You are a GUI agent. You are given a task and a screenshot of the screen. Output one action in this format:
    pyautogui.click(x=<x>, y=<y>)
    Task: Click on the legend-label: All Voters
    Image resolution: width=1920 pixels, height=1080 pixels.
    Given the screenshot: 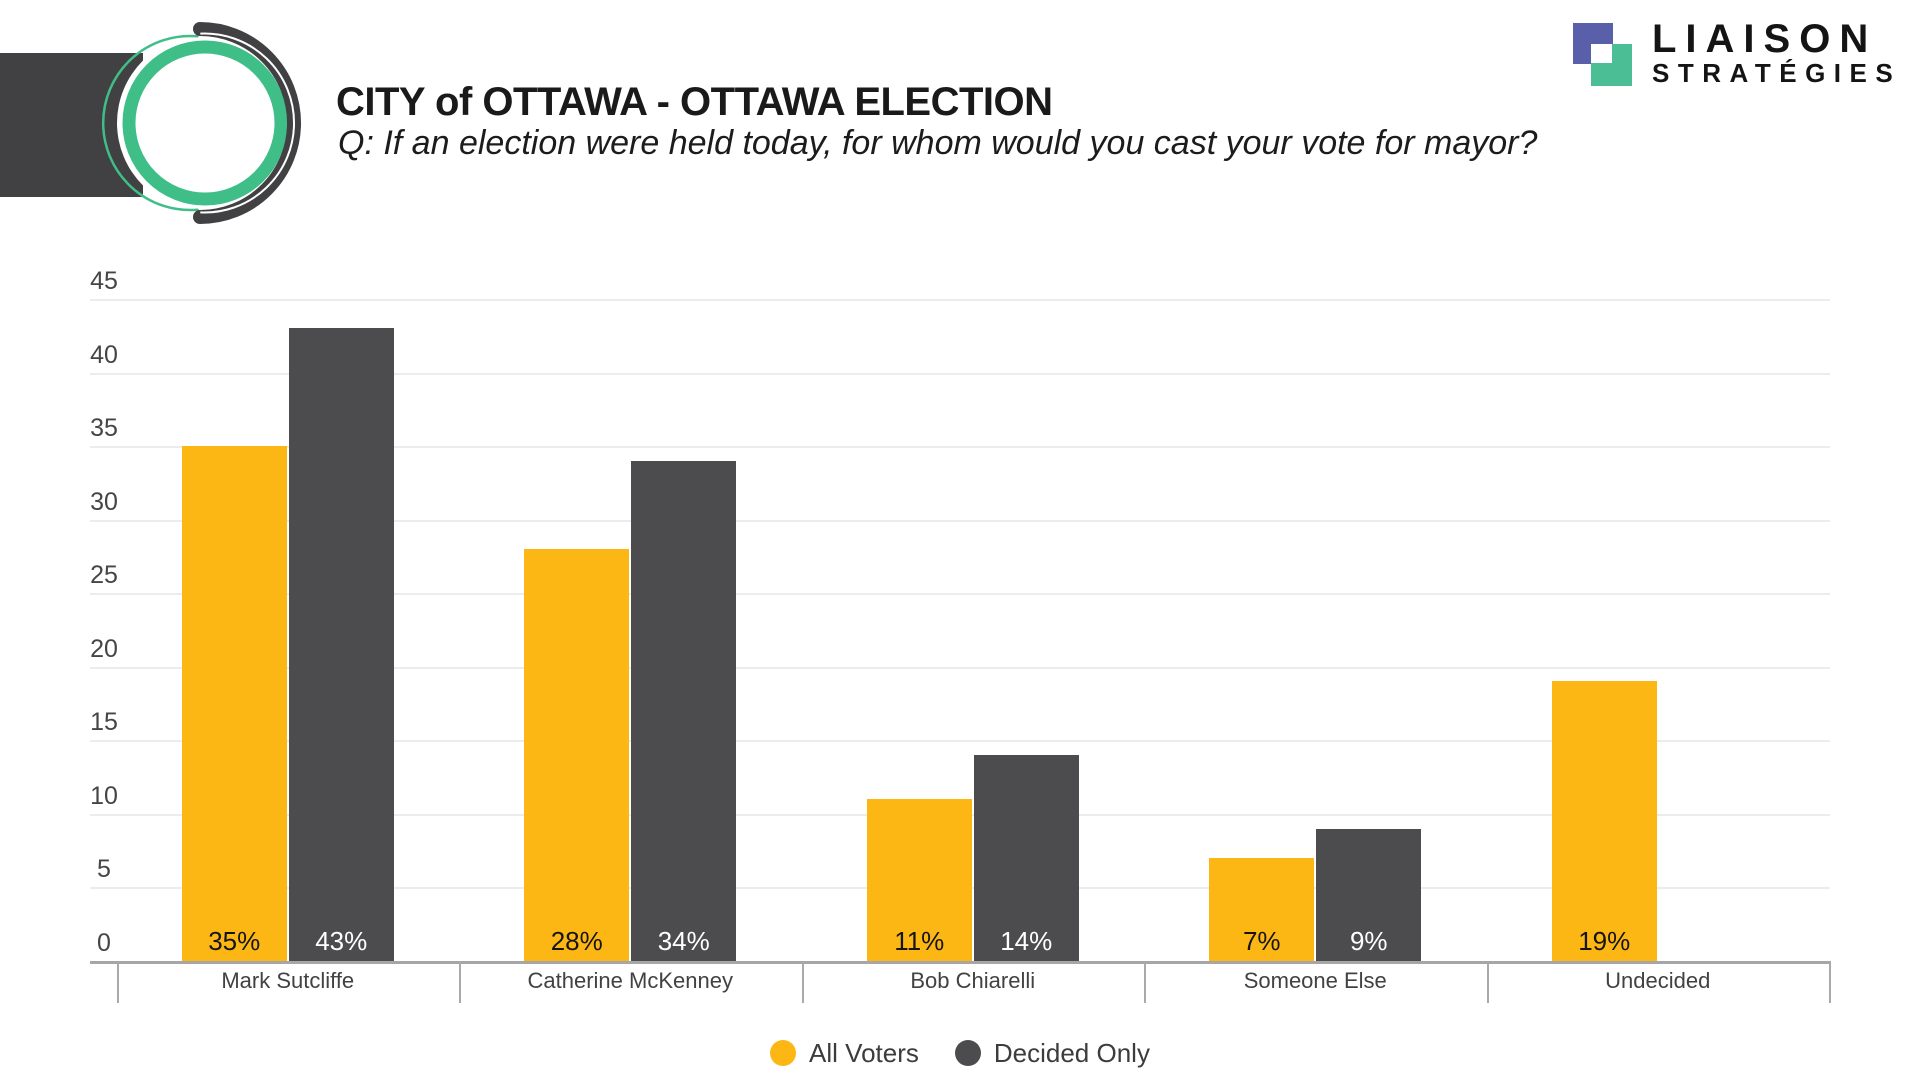 What is the action you would take?
    pyautogui.click(x=864, y=1052)
    